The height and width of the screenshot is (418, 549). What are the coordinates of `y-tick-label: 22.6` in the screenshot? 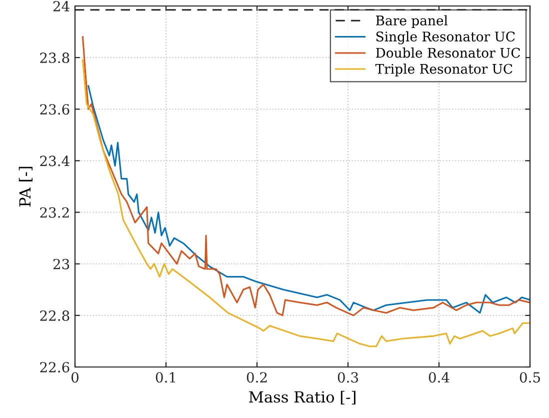 It's located at (55, 367).